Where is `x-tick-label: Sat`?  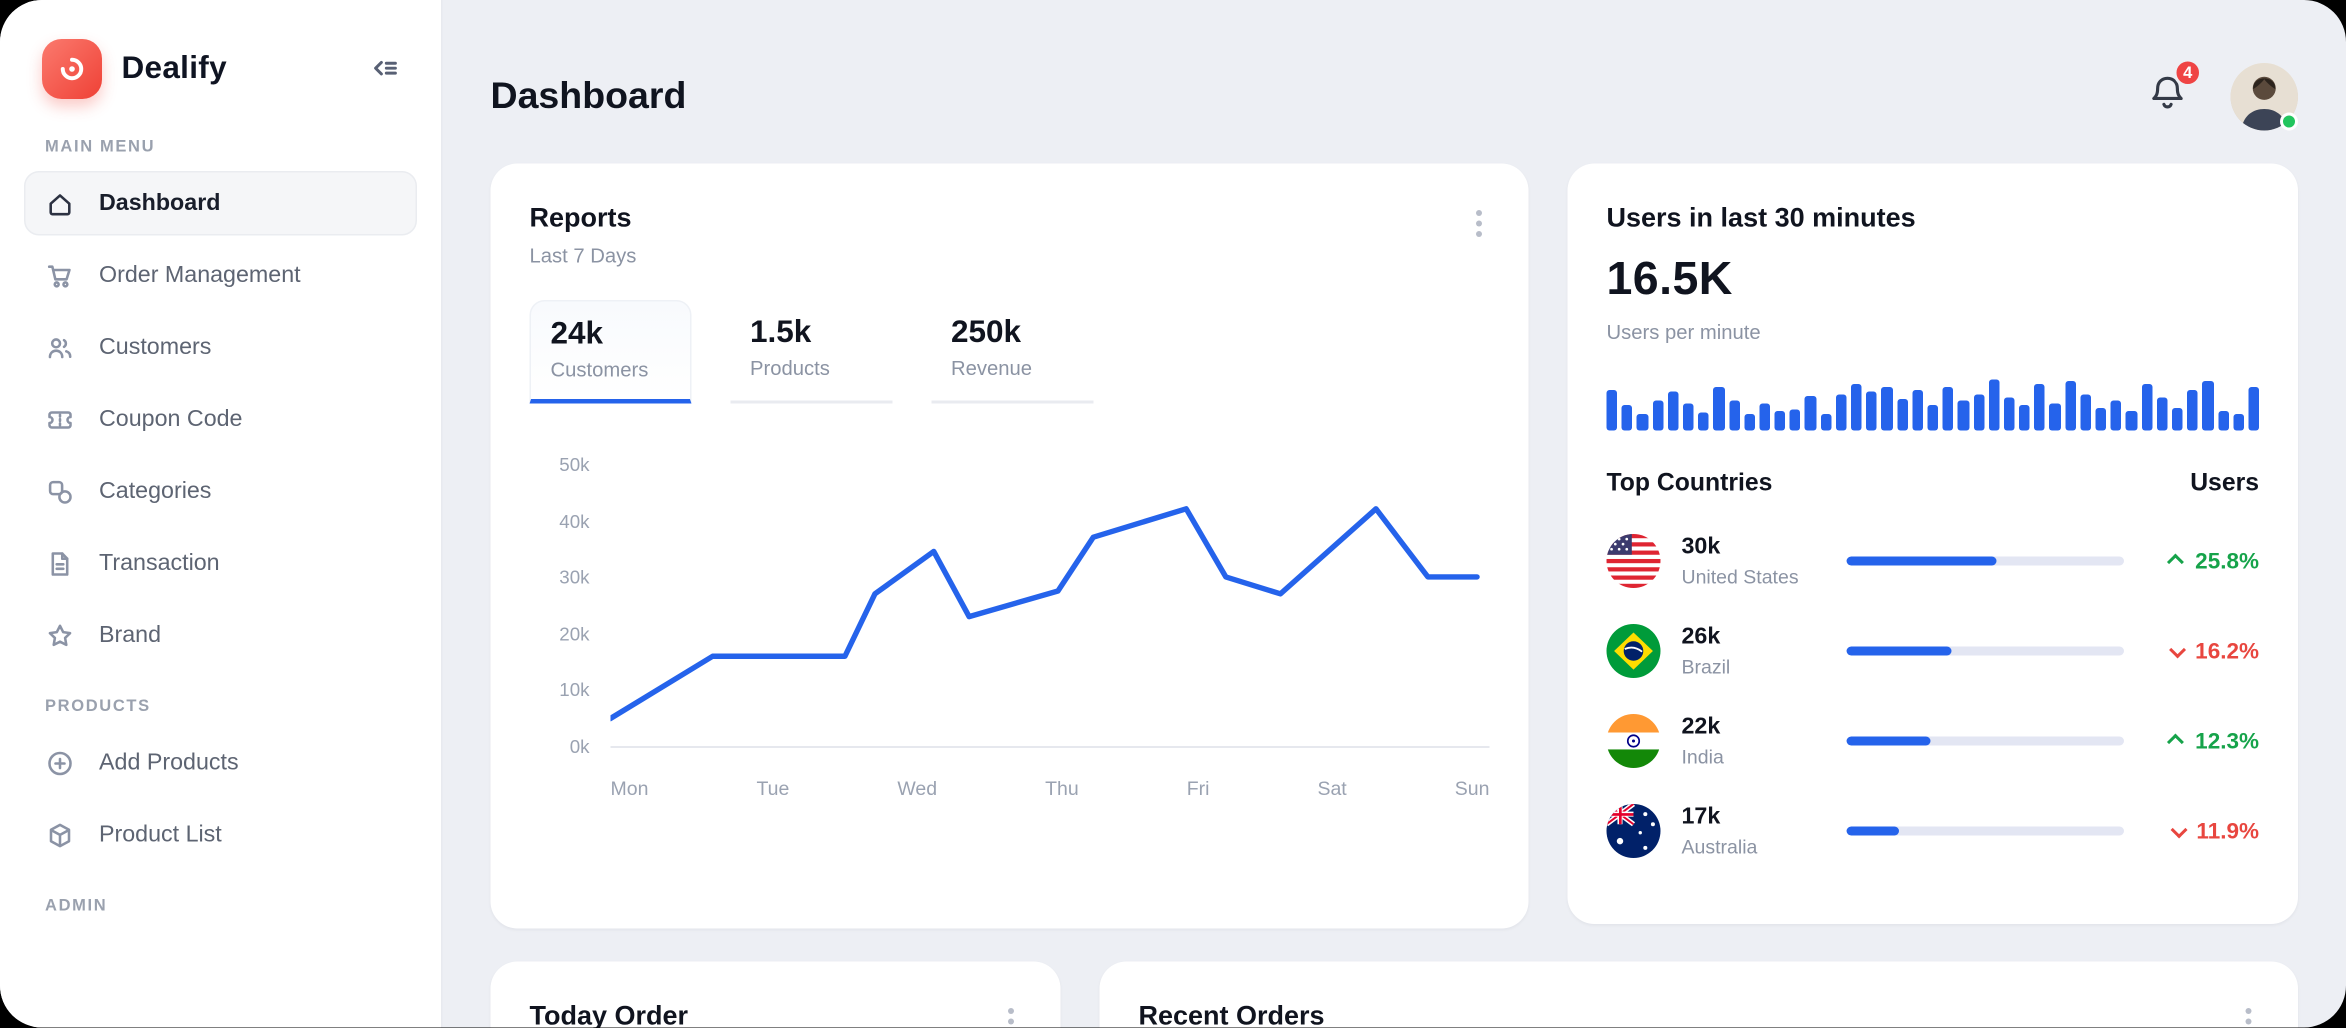
x-tick-label: Sat is located at coordinates (1332, 788).